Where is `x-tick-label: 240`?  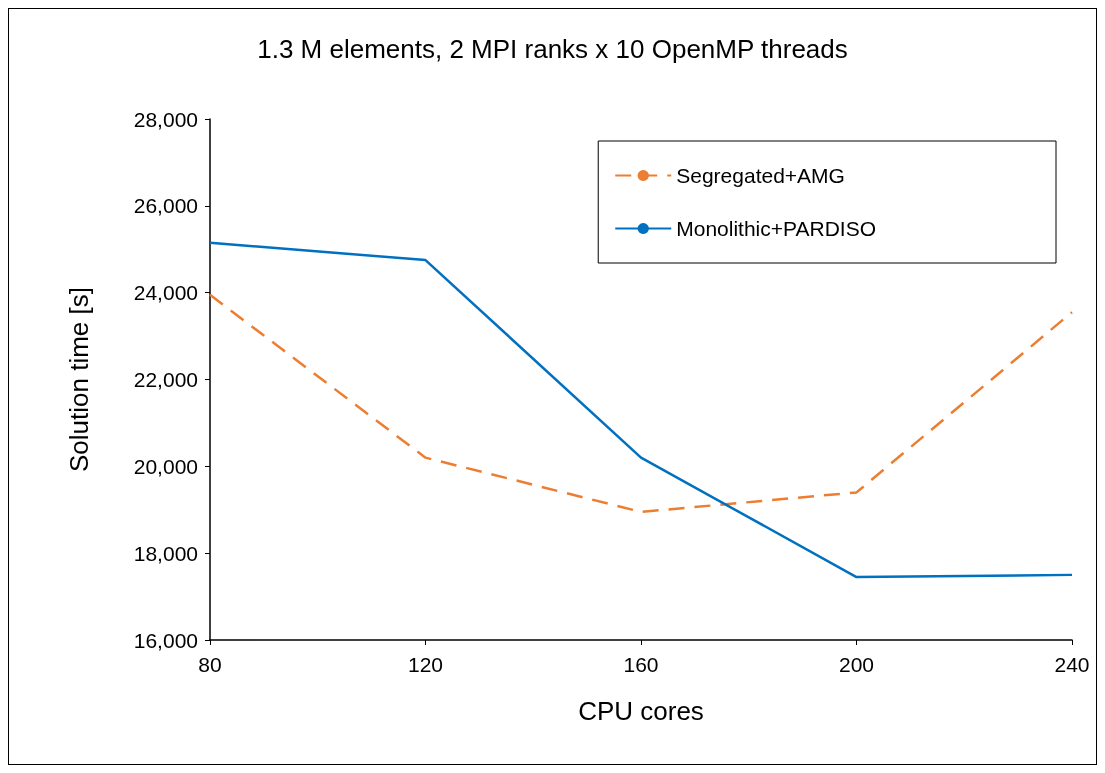 x-tick-label: 240 is located at coordinates (1072, 664).